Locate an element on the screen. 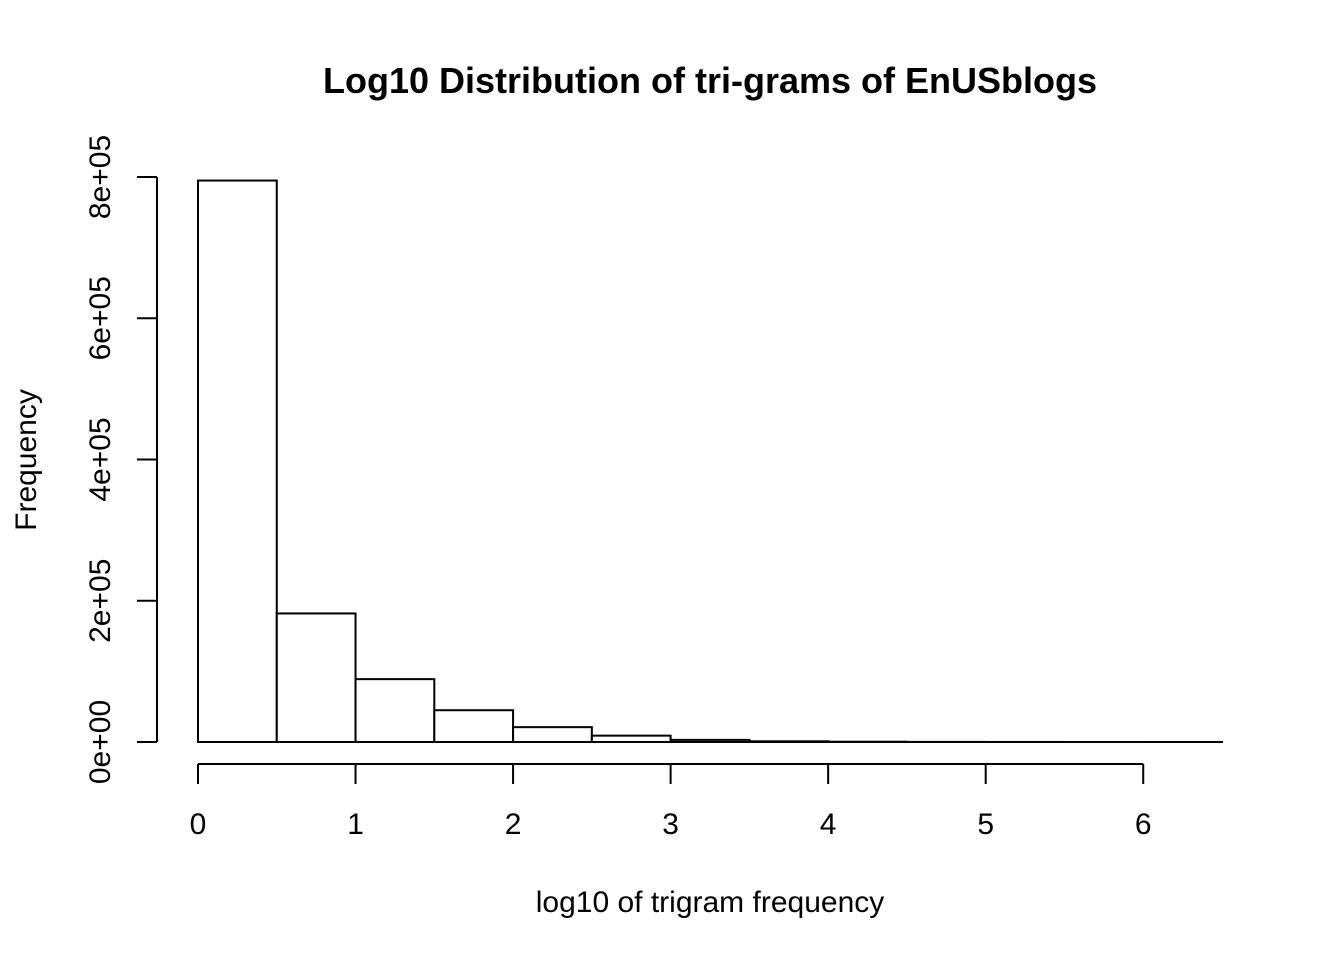 The width and height of the screenshot is (1344, 960). y-tick-label-2: 4e+05 is located at coordinates (100, 459).